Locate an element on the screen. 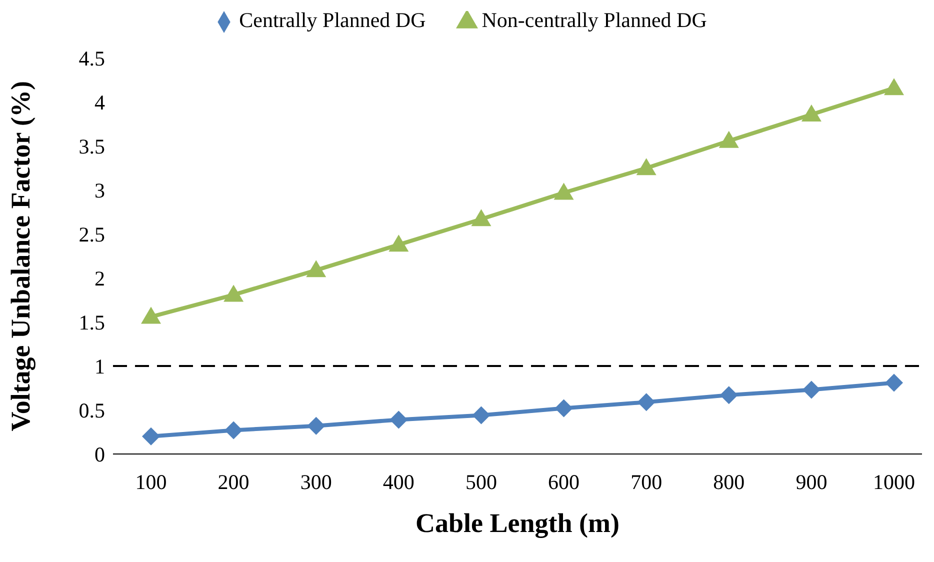 The image size is (934, 562). legend-label: Non-centrally Planned DG is located at coordinates (594, 20).